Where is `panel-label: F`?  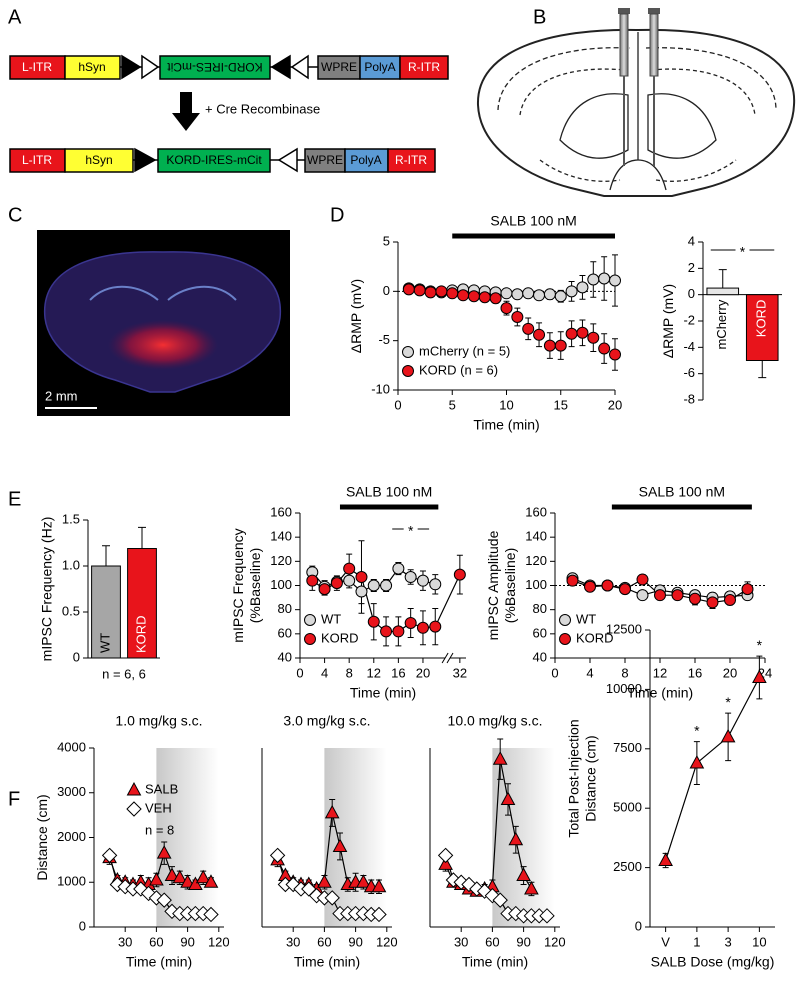 panel-label: F is located at coordinates (14, 799).